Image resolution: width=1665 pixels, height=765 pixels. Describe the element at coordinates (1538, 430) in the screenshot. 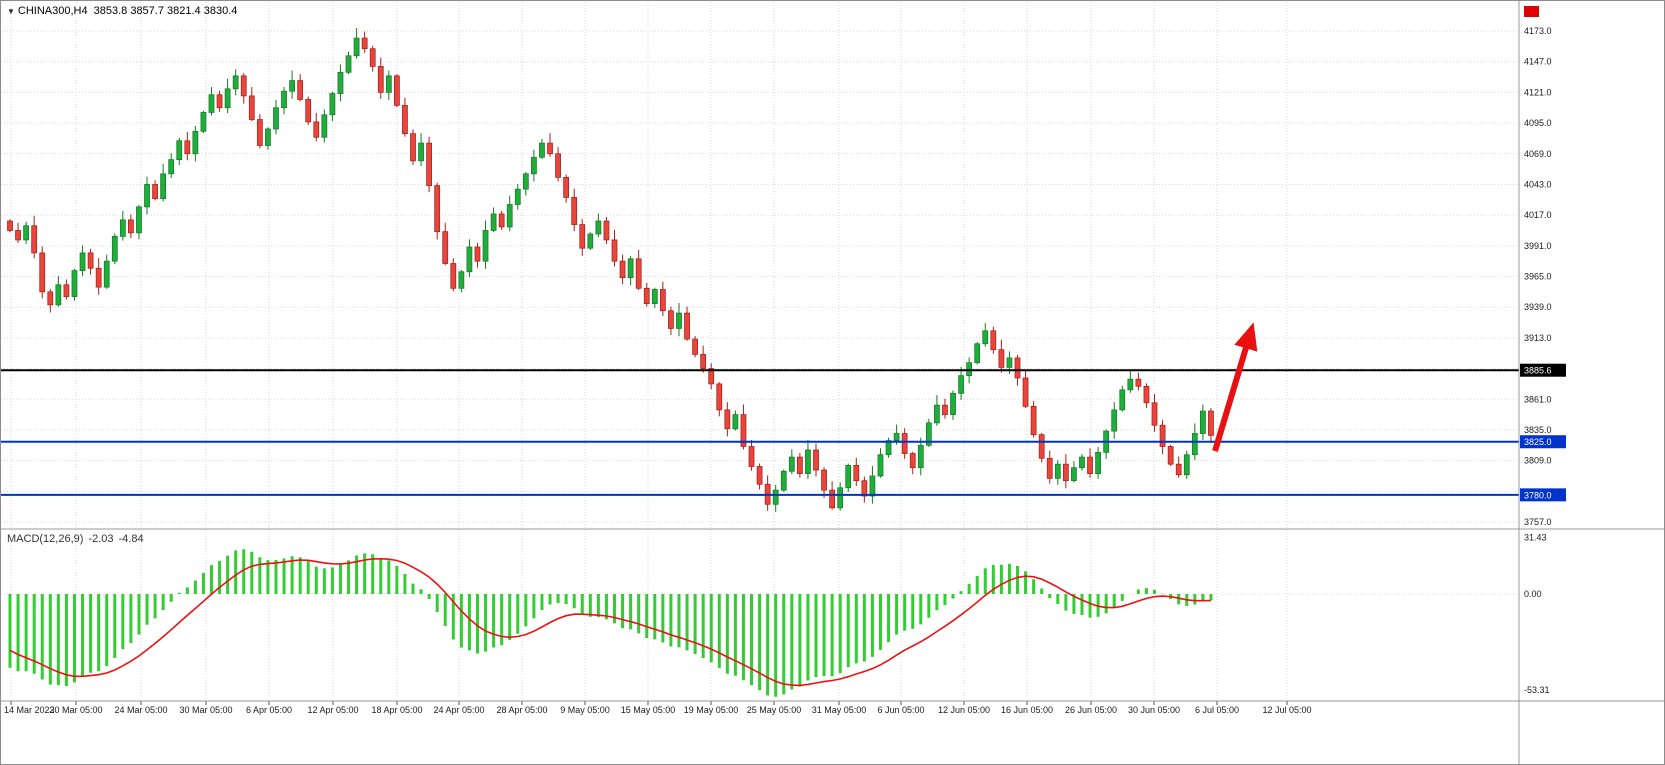

I see `svg-text: 3835.0` at that location.